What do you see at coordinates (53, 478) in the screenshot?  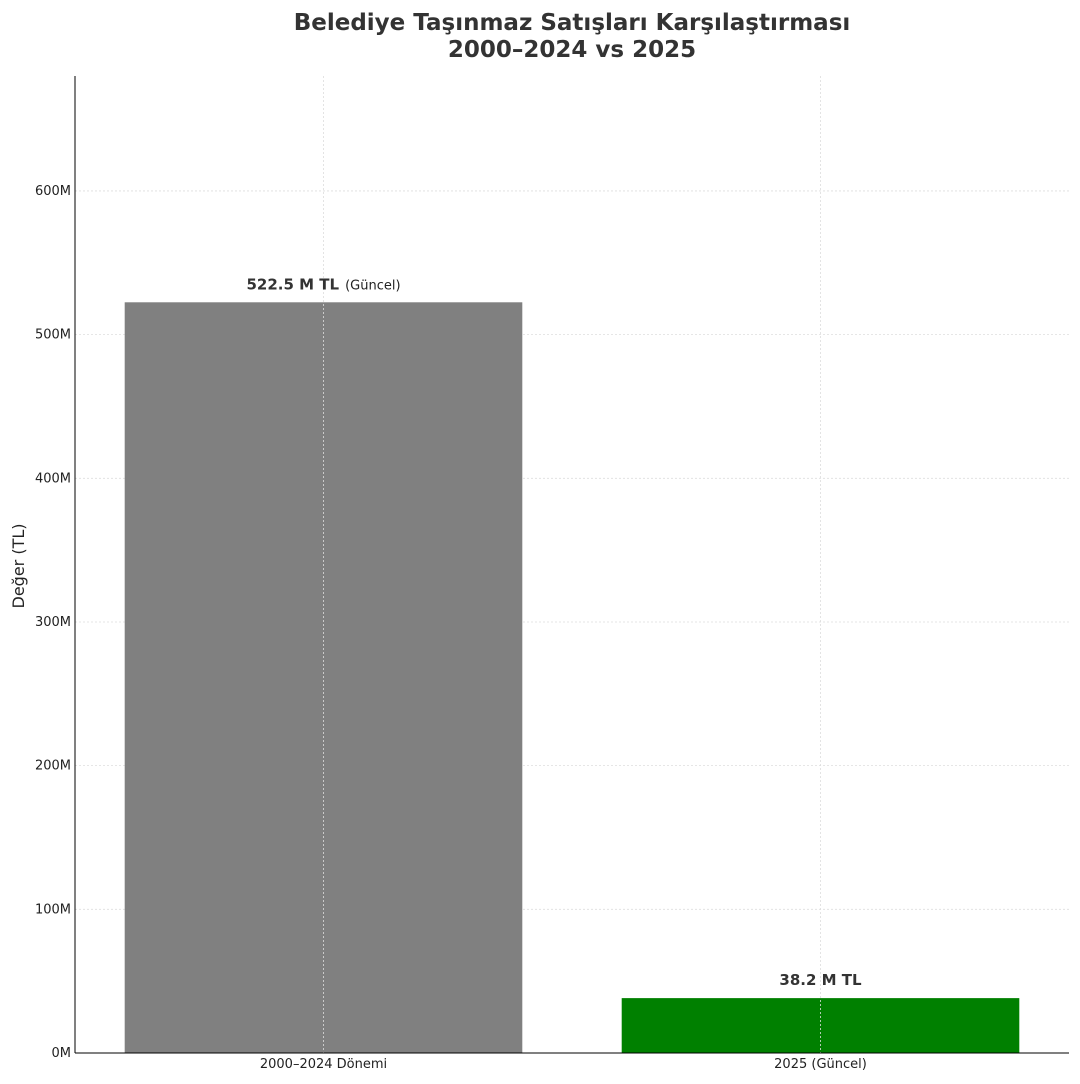 I see `y-tick-label: 400M` at bounding box center [53, 478].